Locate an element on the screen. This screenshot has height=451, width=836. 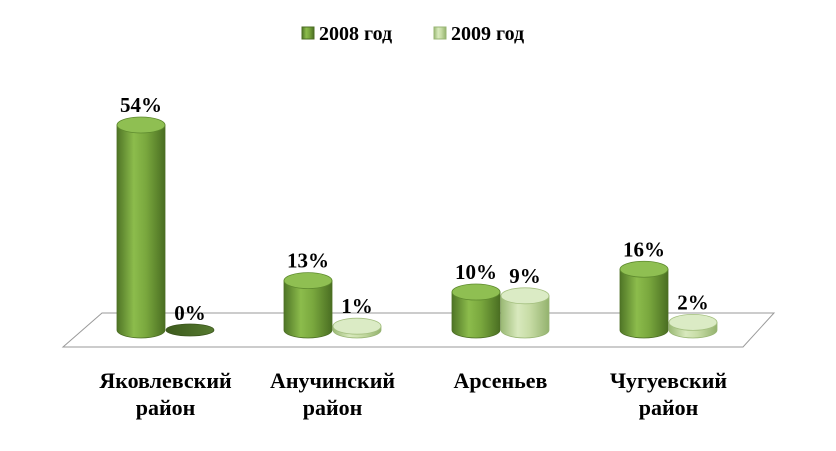
data-label: 54% is located at coordinates (141, 105).